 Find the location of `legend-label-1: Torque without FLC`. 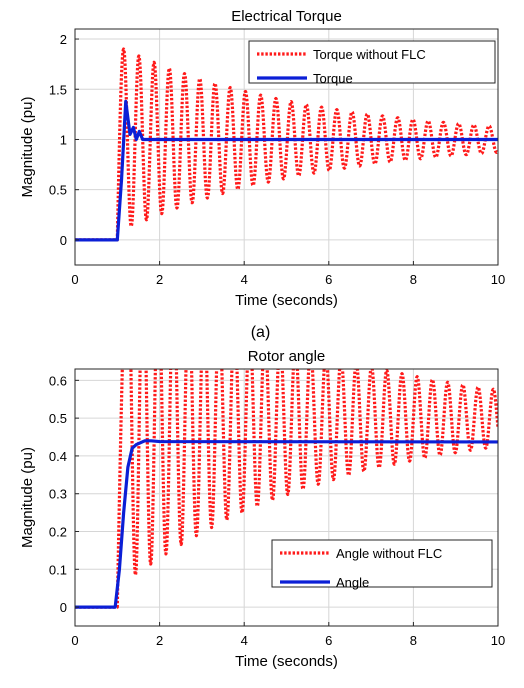

legend-label-1: Torque without FLC is located at coordinates (369, 54).